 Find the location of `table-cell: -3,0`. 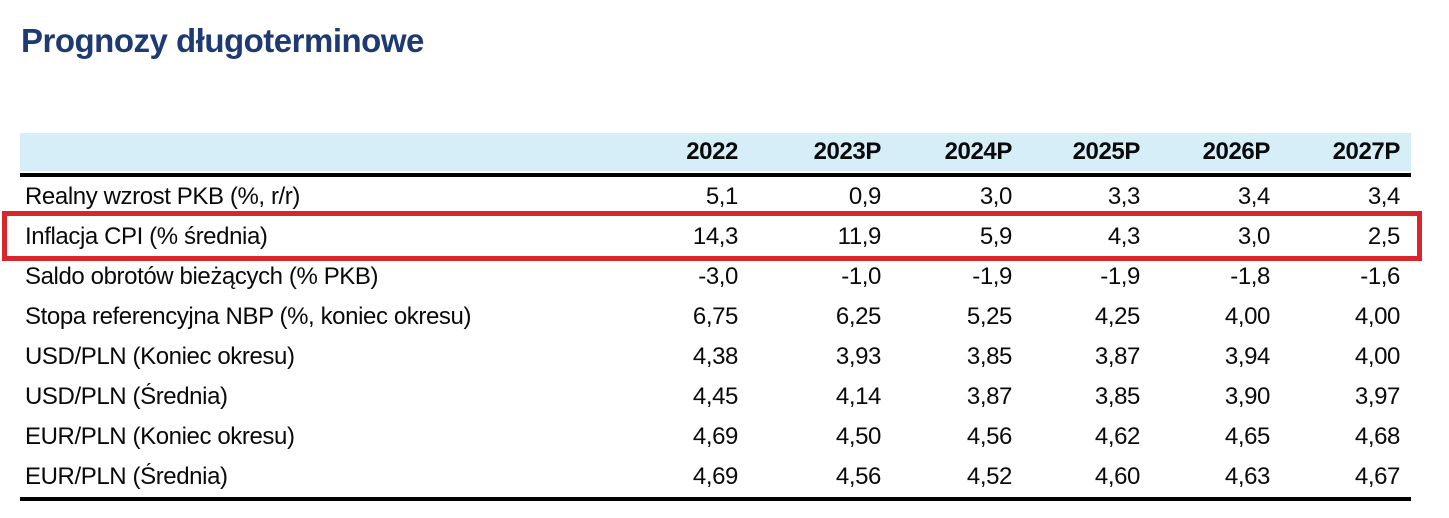

table-cell: -3,0 is located at coordinates (718, 276).